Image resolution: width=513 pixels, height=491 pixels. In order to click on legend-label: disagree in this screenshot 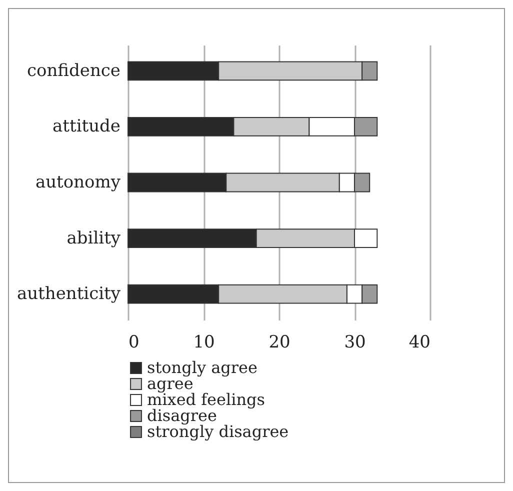, I will do `click(182, 415)`.